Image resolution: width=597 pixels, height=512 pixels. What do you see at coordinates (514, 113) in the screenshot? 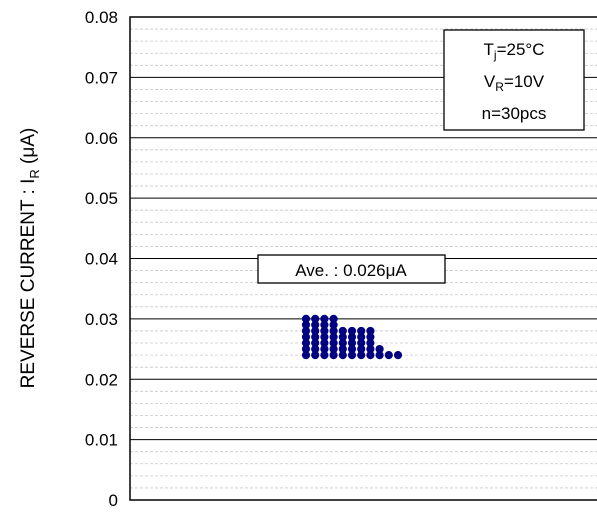
I see `condition-n: n=30pcs` at bounding box center [514, 113].